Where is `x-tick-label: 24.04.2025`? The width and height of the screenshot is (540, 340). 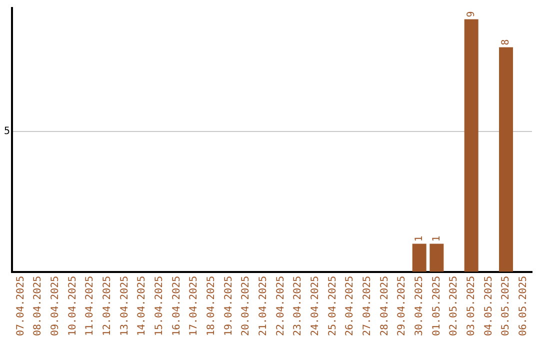 x-tick-label: 24.04.2025 is located at coordinates (315, 306).